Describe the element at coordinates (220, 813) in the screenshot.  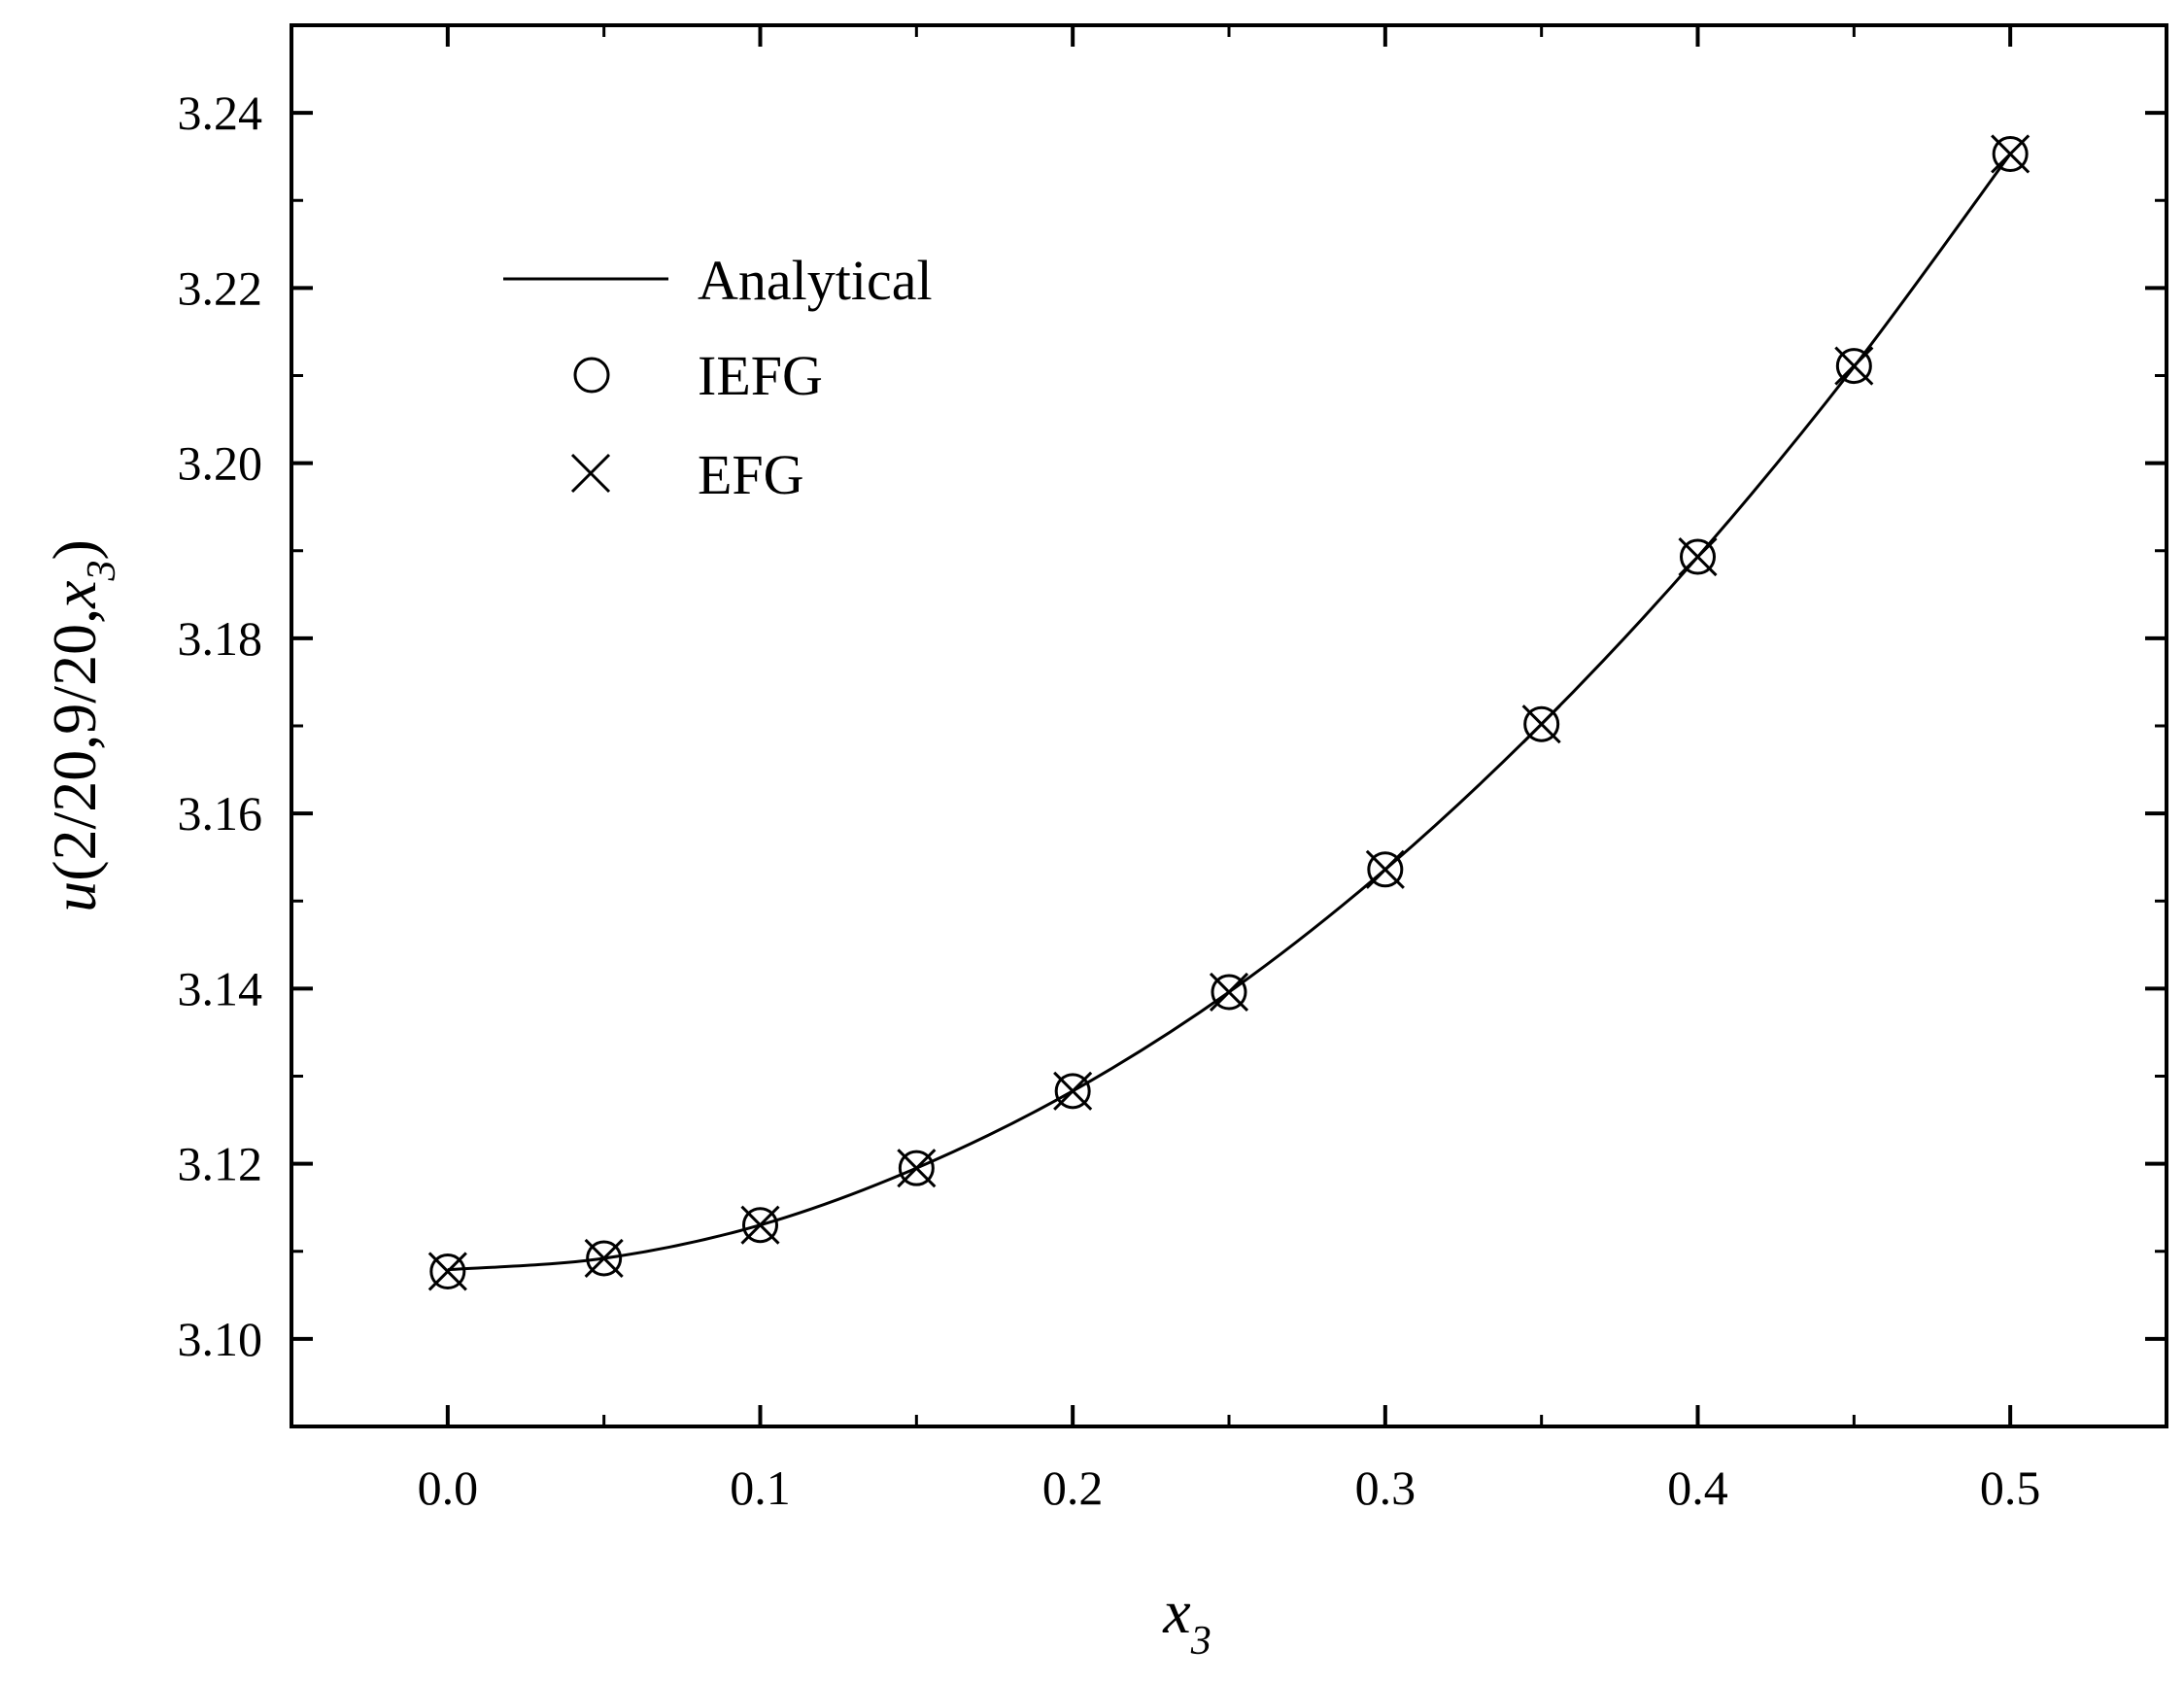
I see `y-tick-label: 3.16` at that location.